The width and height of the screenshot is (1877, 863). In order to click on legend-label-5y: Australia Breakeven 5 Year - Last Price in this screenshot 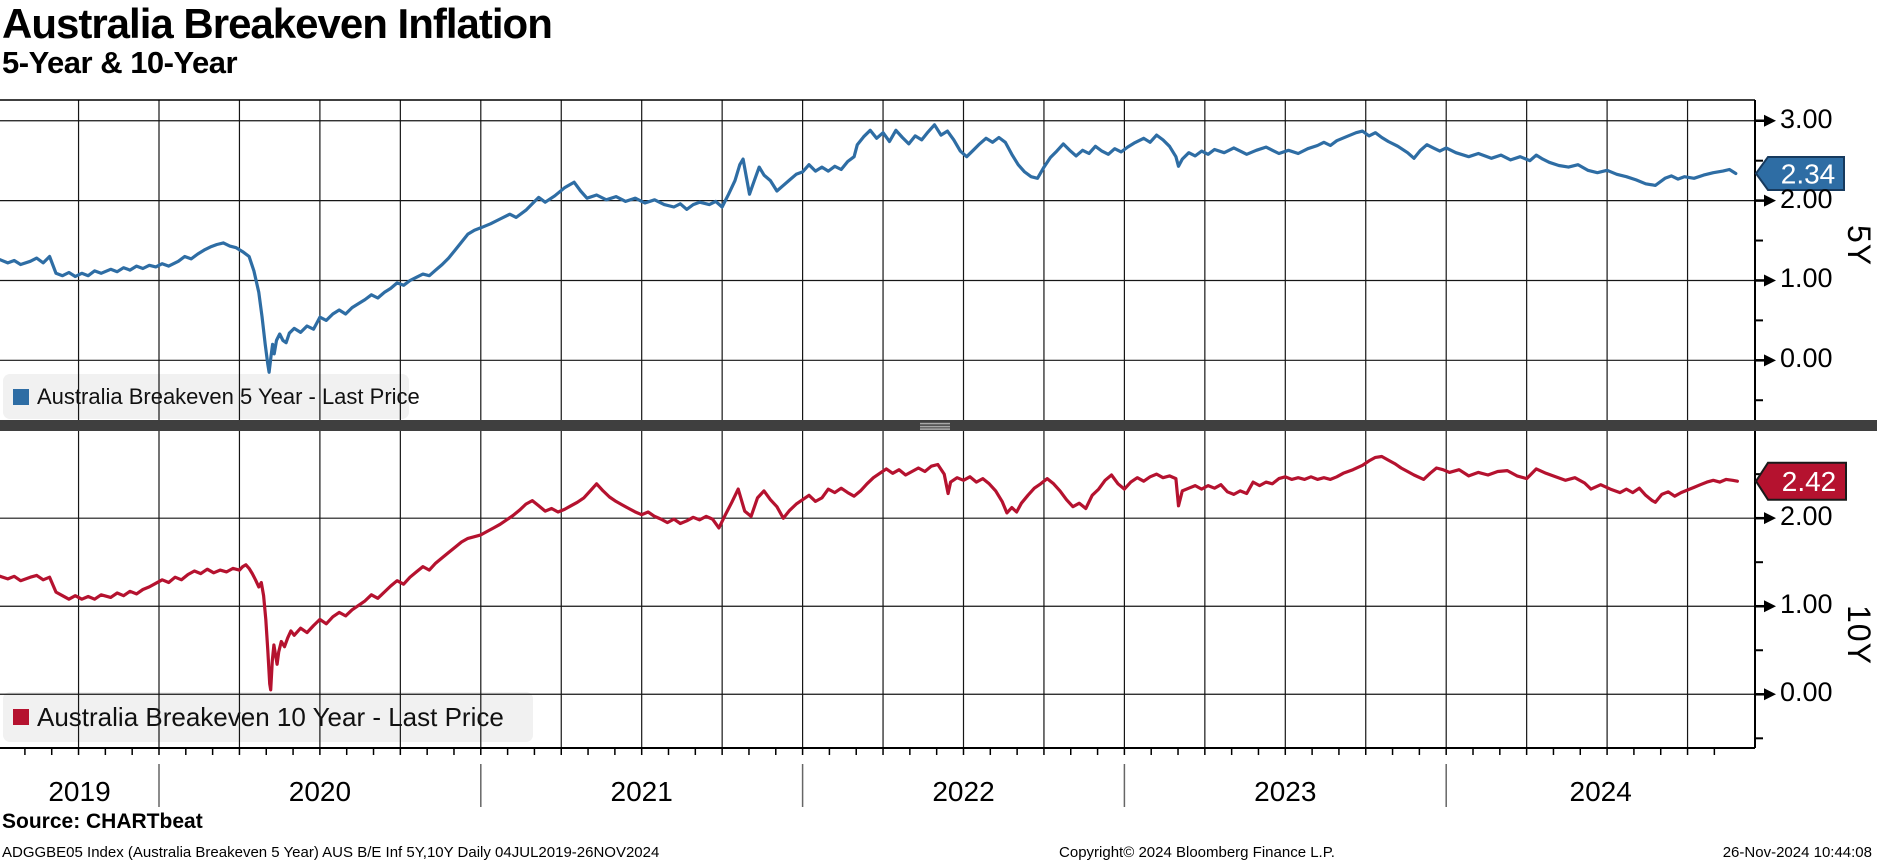, I will do `click(228, 396)`.